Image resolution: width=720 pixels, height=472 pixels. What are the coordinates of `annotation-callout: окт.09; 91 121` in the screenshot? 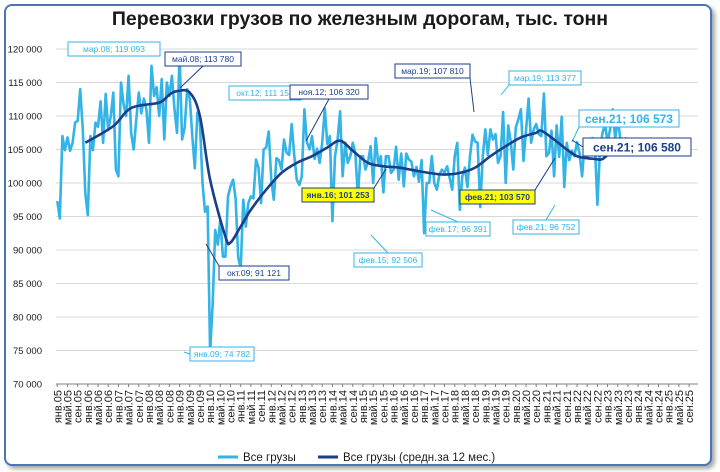 It's located at (247, 262).